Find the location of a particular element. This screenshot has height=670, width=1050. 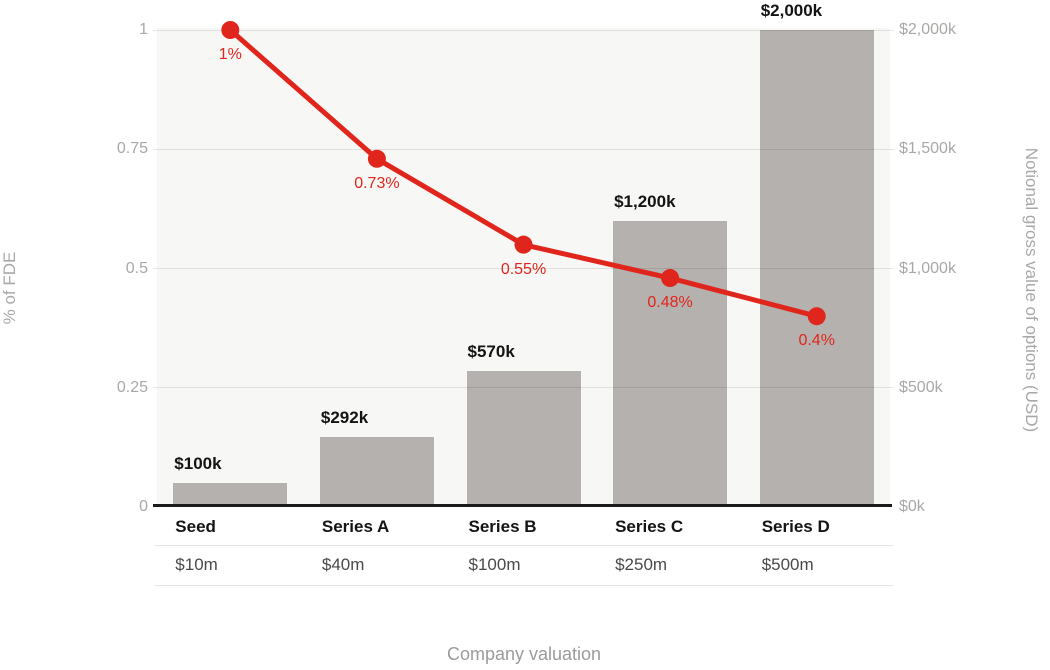

category-valuation: $250m is located at coordinates (641, 564).